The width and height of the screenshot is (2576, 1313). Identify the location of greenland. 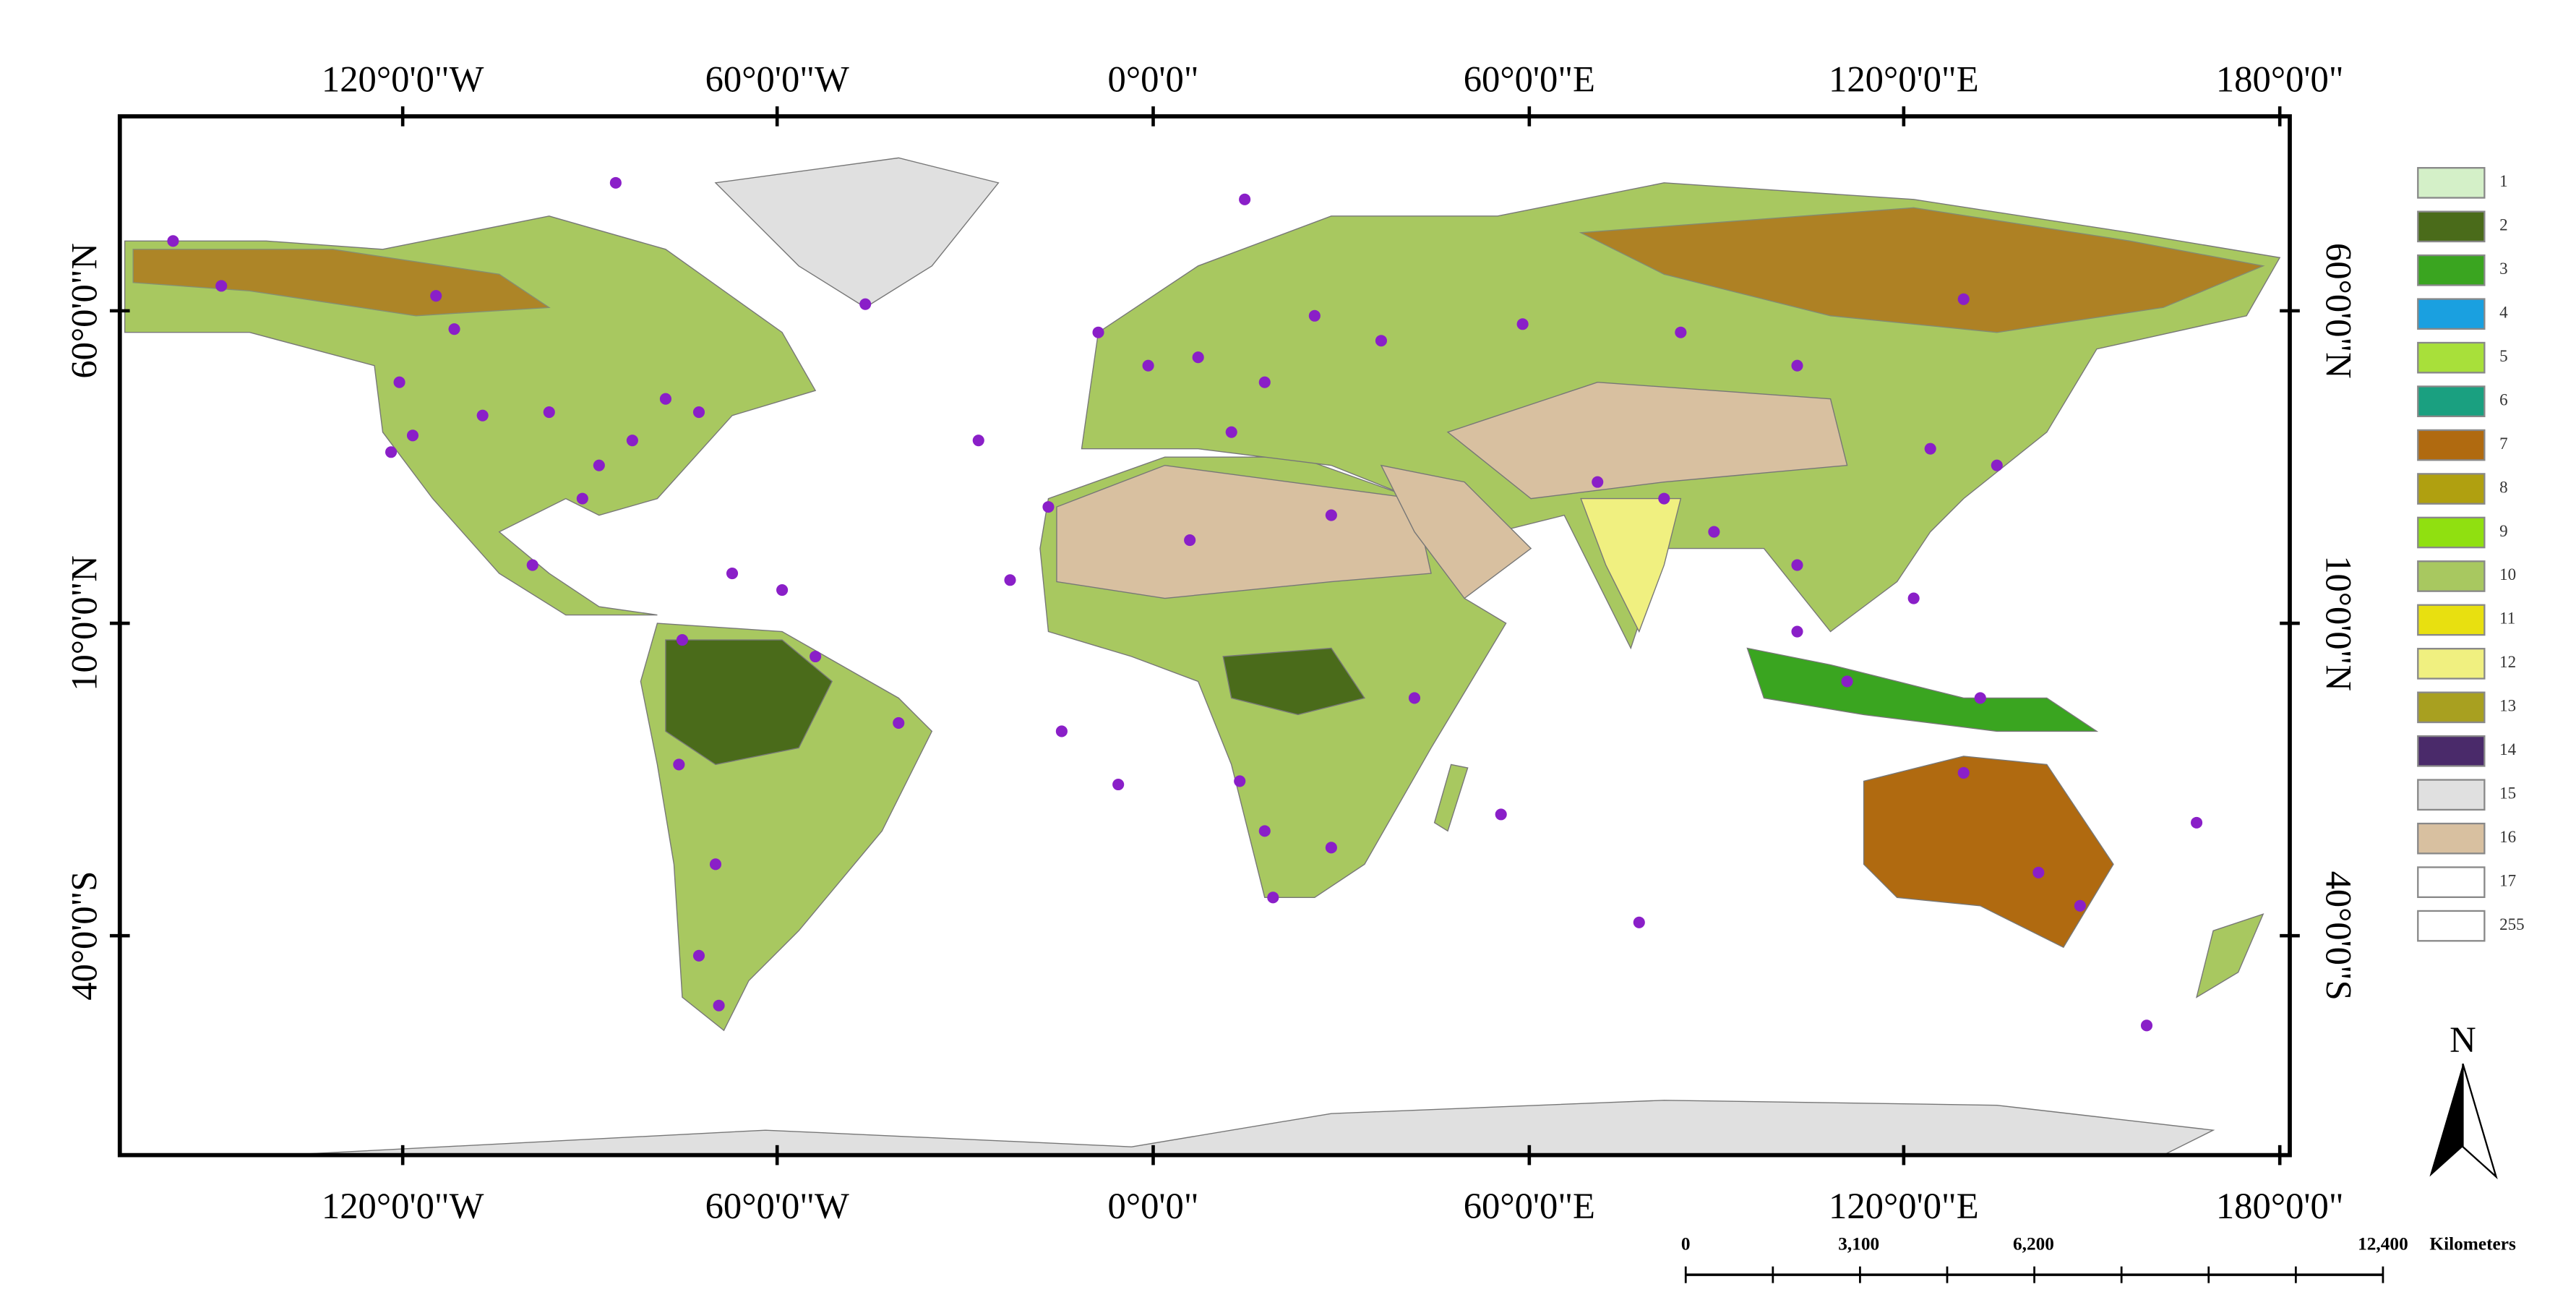
(857, 233).